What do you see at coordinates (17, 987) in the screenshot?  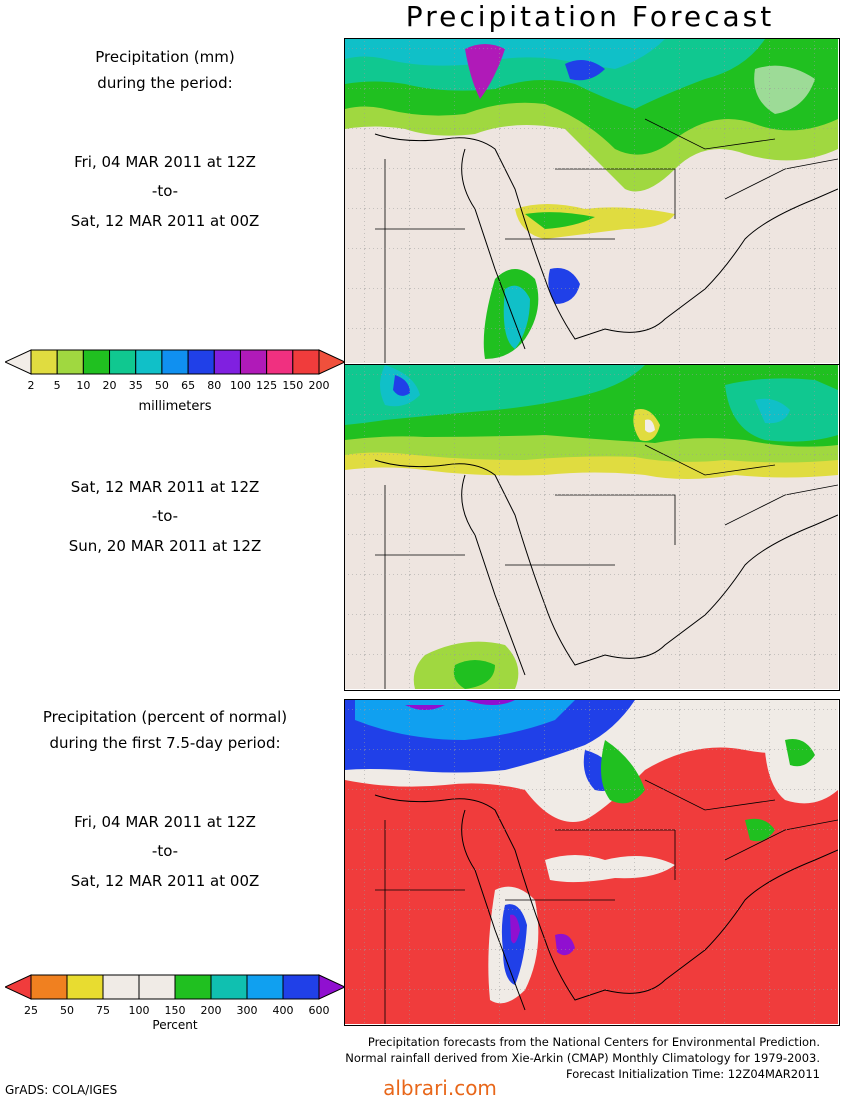 I see `percent-legend-low-arrow` at bounding box center [17, 987].